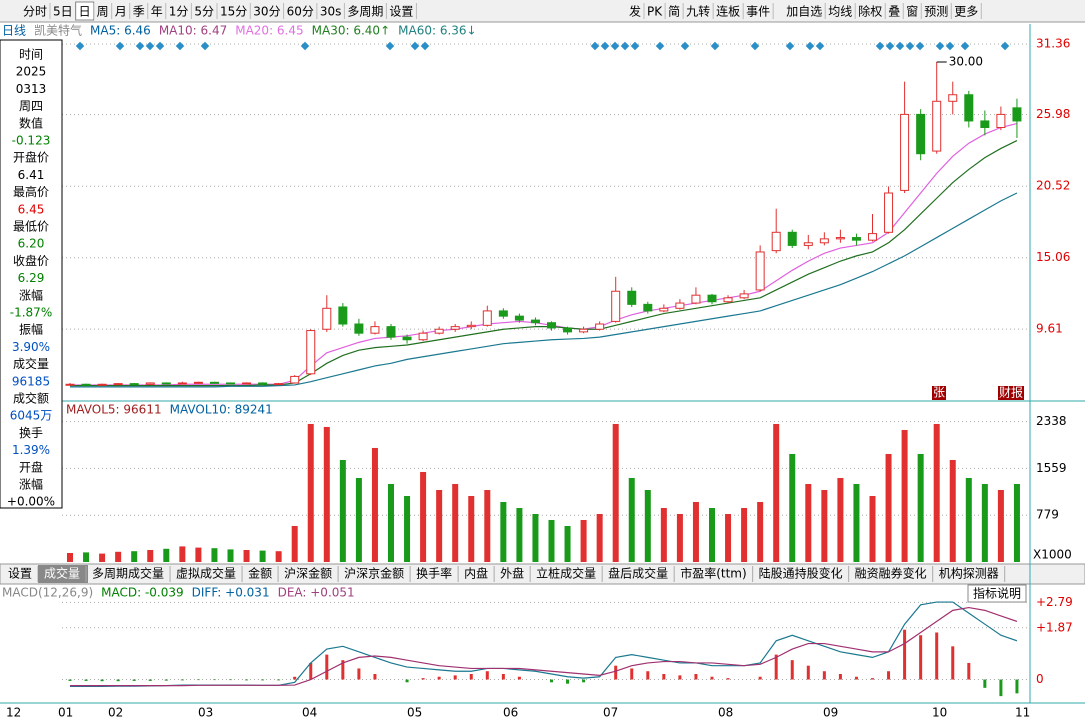 The width and height of the screenshot is (1085, 724). I want to click on info-text: 最高价, so click(31, 191).